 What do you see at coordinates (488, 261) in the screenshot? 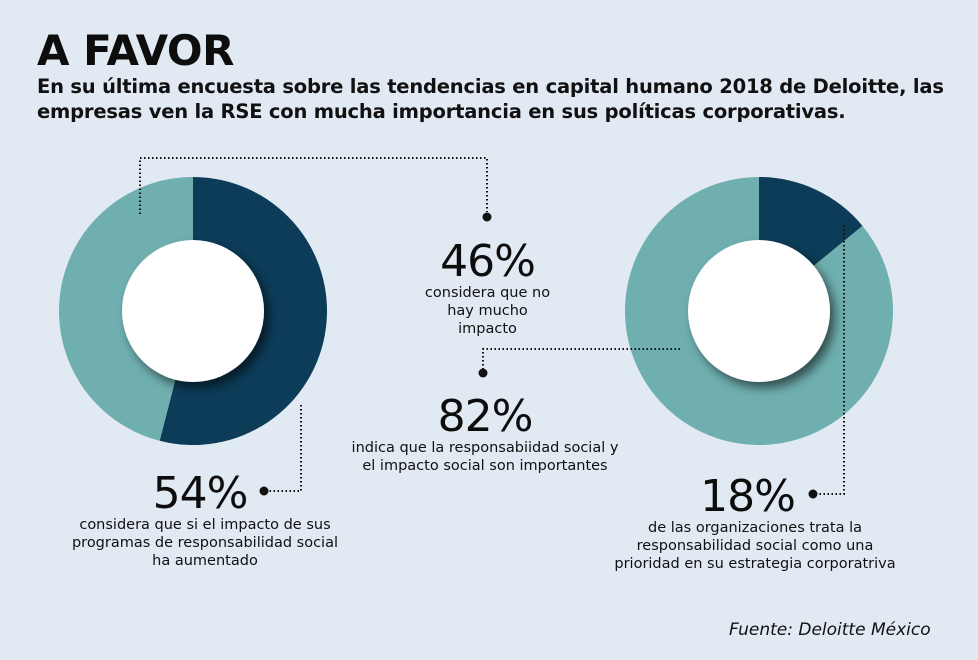
I see `stat-value: 46%` at bounding box center [488, 261].